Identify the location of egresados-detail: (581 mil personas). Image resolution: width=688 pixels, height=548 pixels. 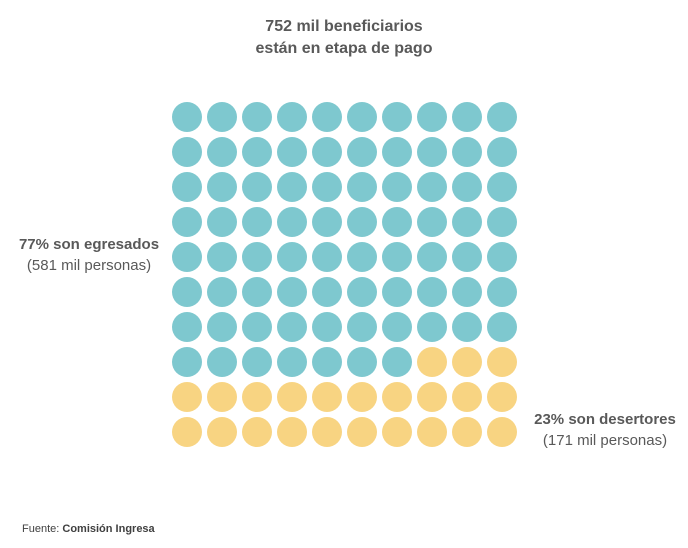
(89, 265).